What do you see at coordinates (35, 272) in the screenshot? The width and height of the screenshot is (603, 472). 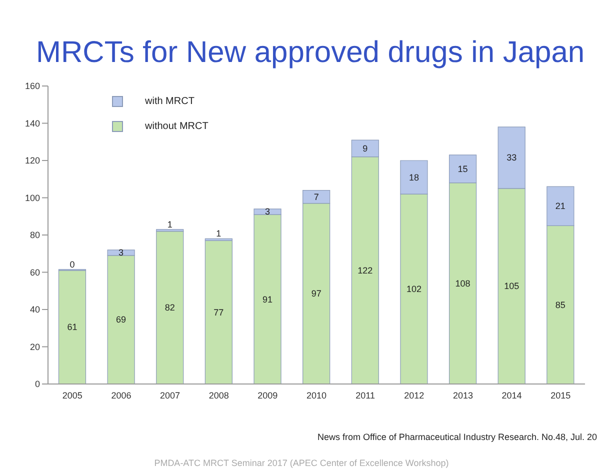 I see `y-tick-label: 60` at bounding box center [35, 272].